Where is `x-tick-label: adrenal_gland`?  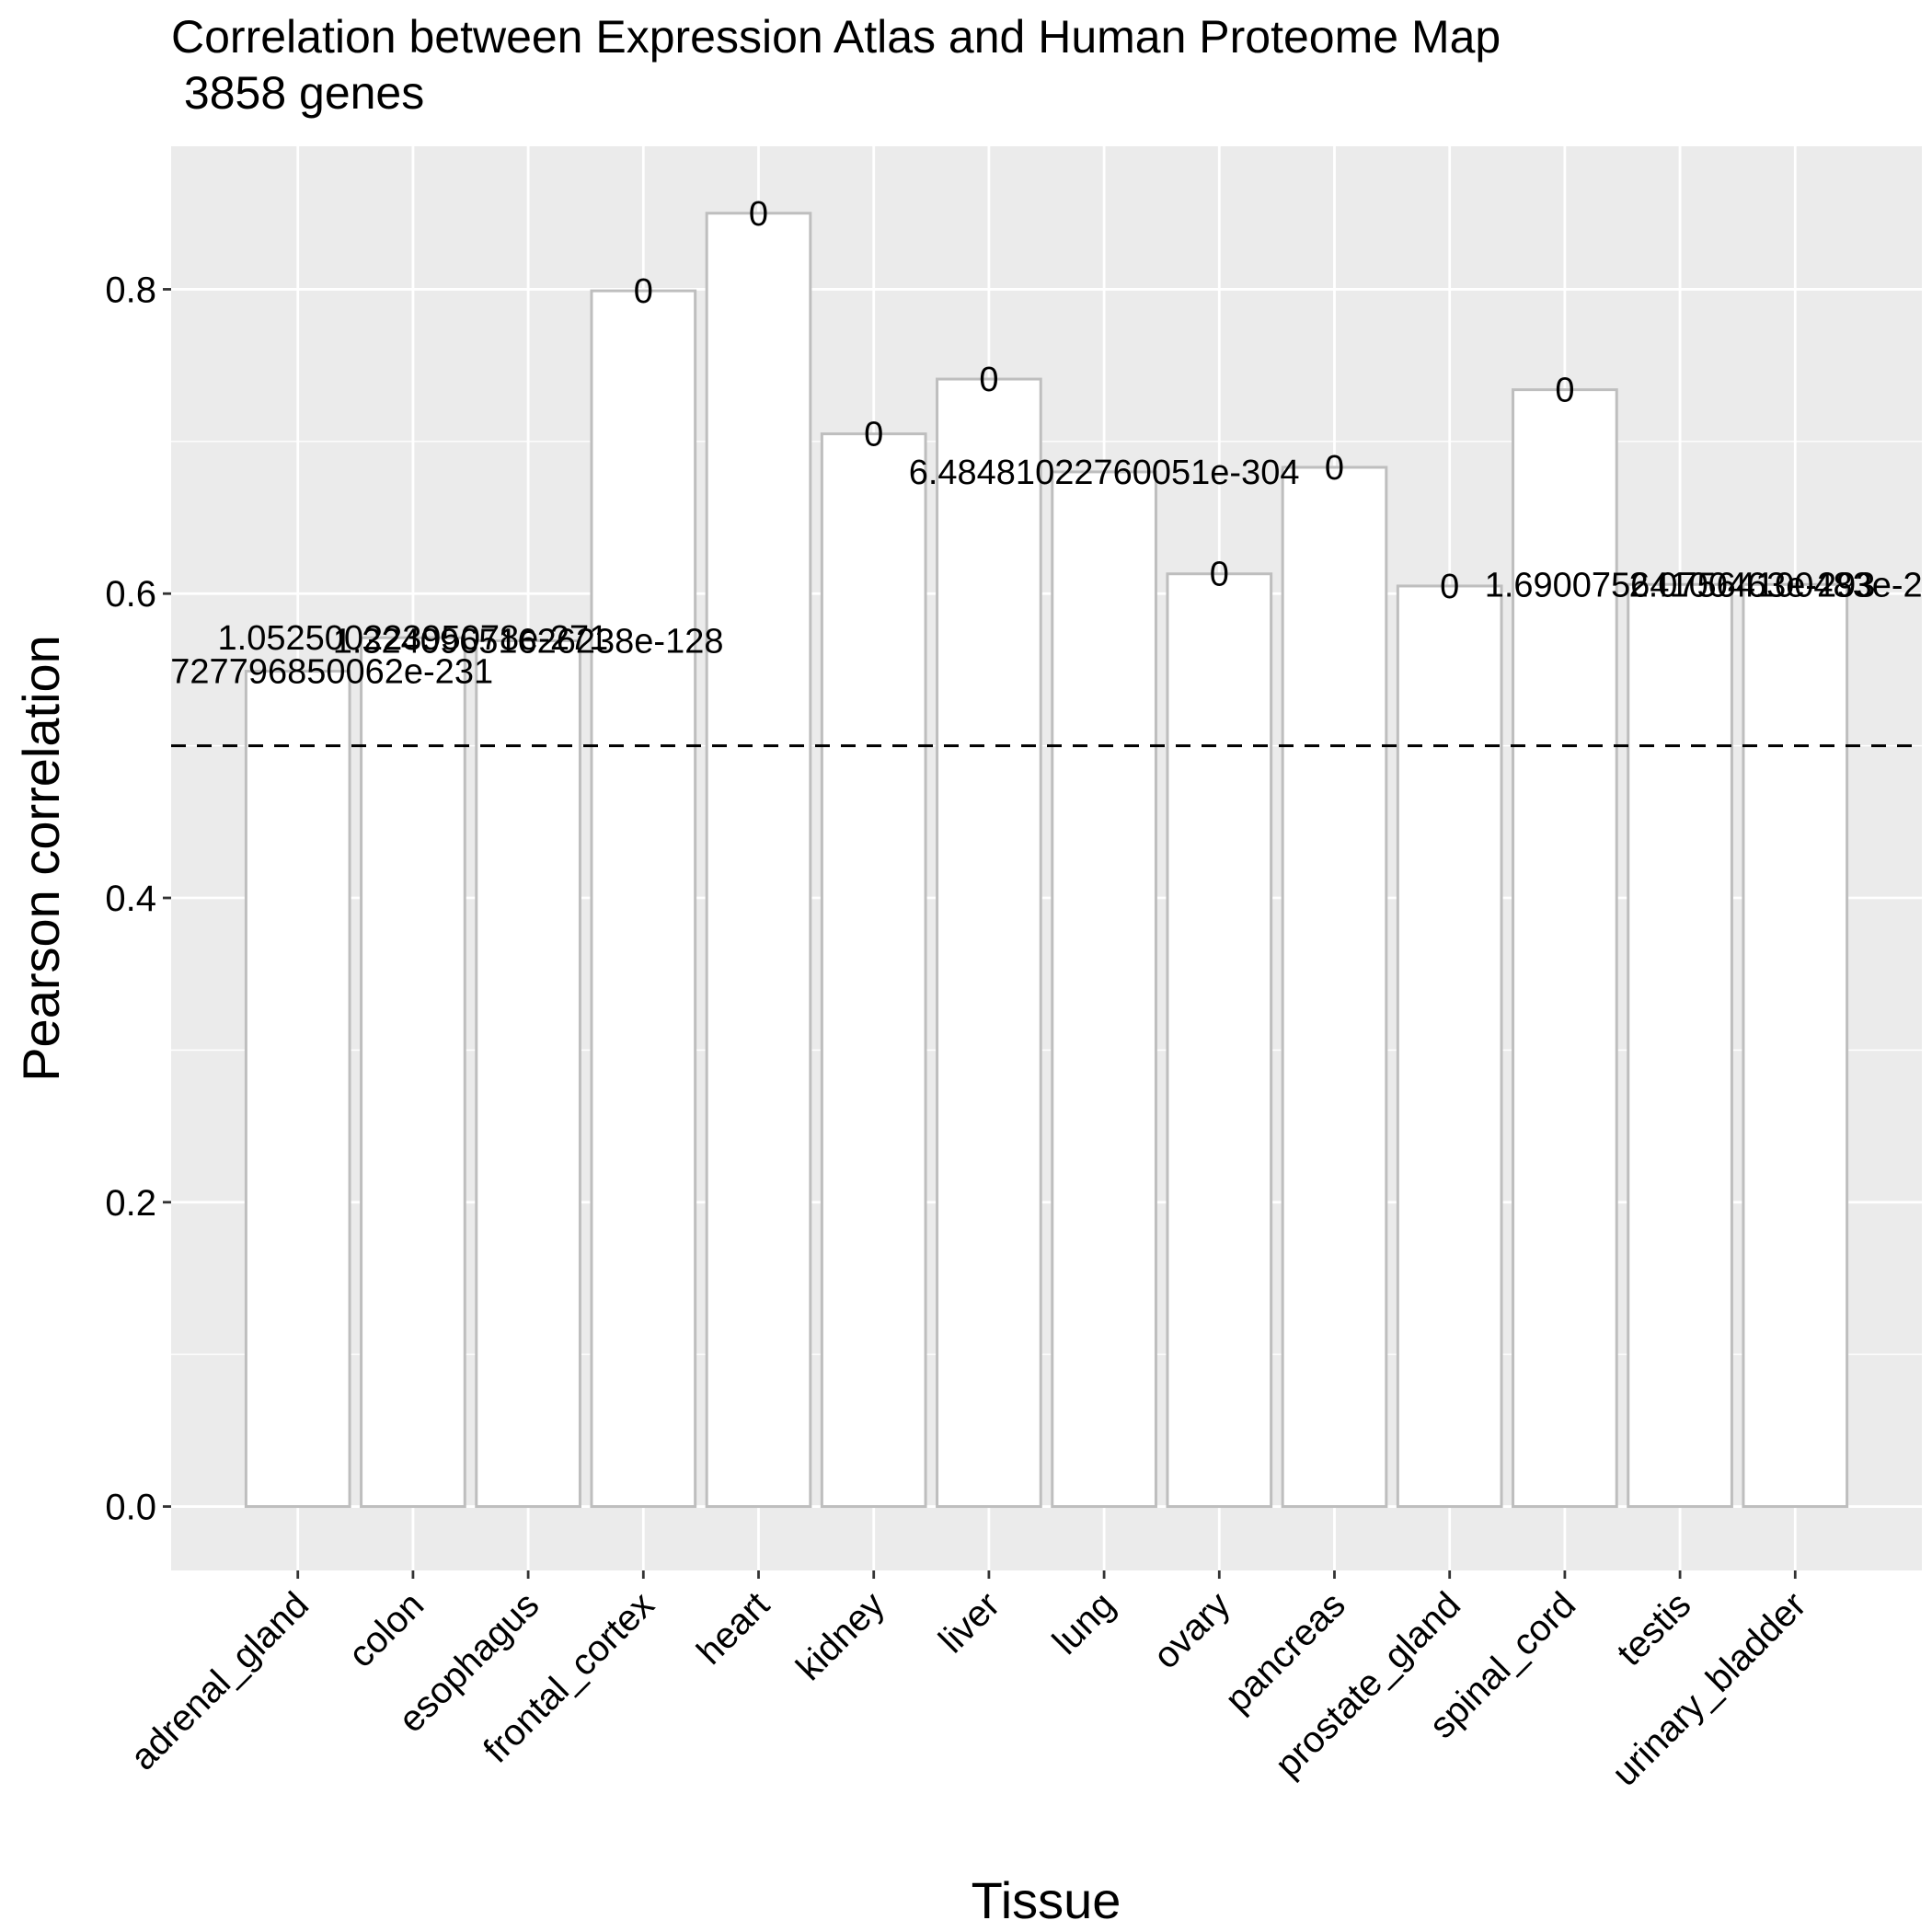 x-tick-label: adrenal_gland is located at coordinates (219, 1680).